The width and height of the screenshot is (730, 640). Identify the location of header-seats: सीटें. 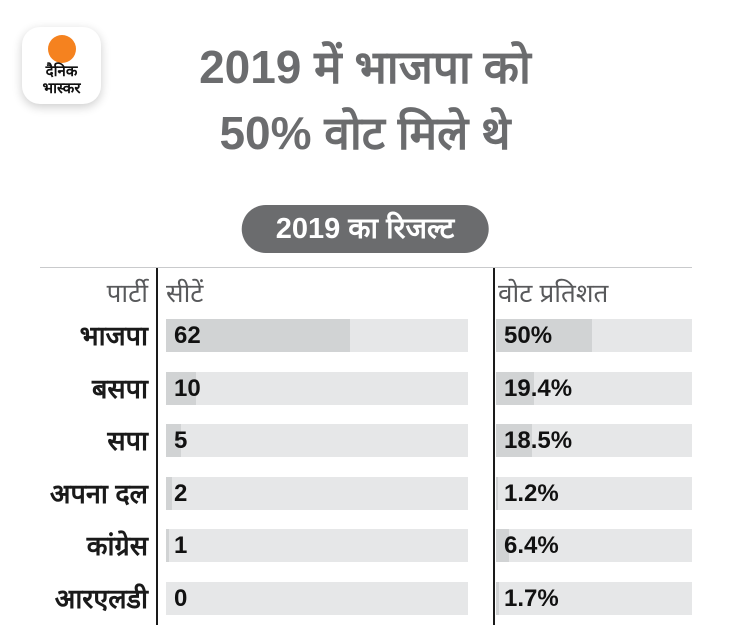
(185, 293).